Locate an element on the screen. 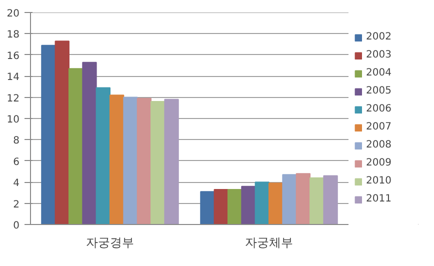 This screenshot has width=434, height=266. y-tick-label: 18 is located at coordinates (13, 35).